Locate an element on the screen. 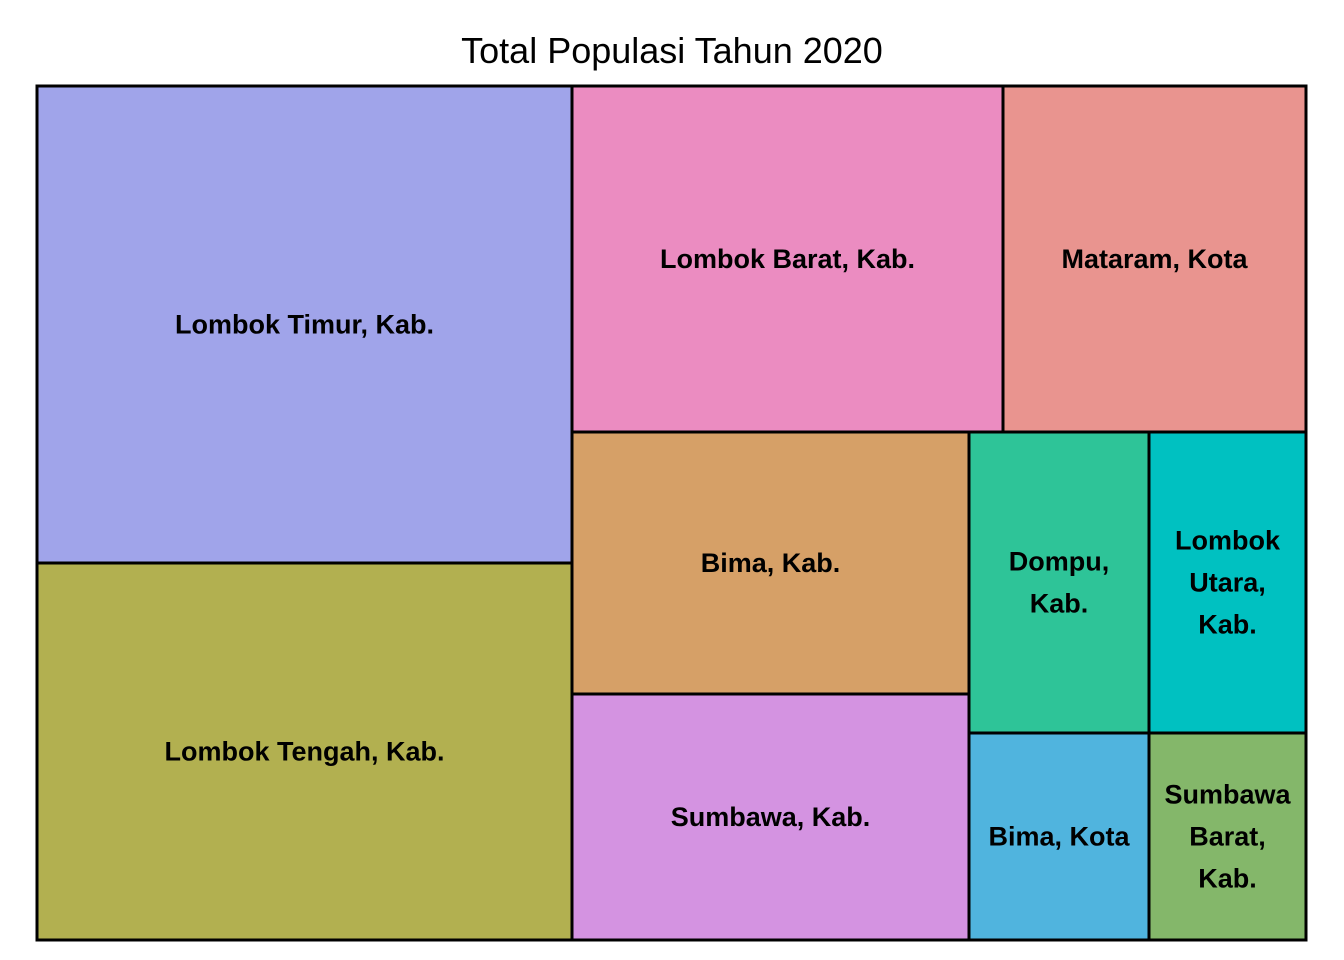 The image size is (1344, 960). tile-mataram-kota is located at coordinates (1154, 259).